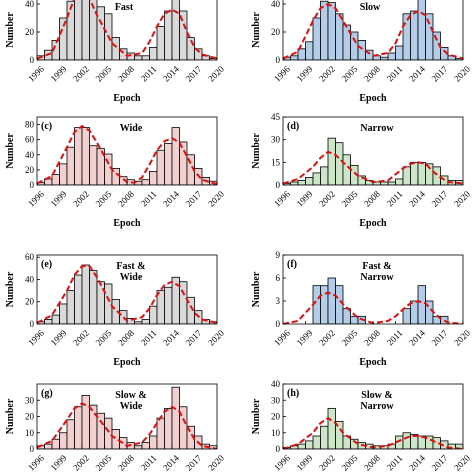  I want to click on panel-tag: (g), so click(47, 393).